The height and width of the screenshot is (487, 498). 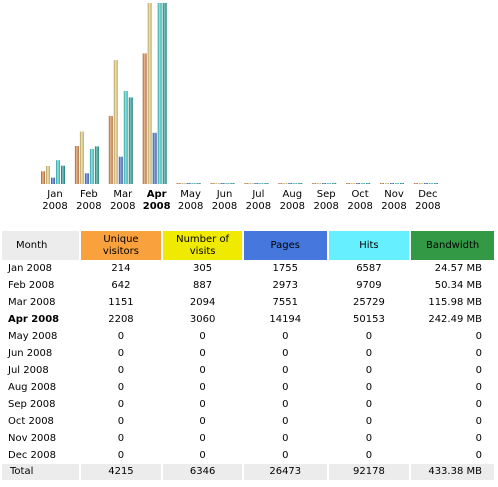 I want to click on month-label-name: Oct, so click(x=360, y=194).